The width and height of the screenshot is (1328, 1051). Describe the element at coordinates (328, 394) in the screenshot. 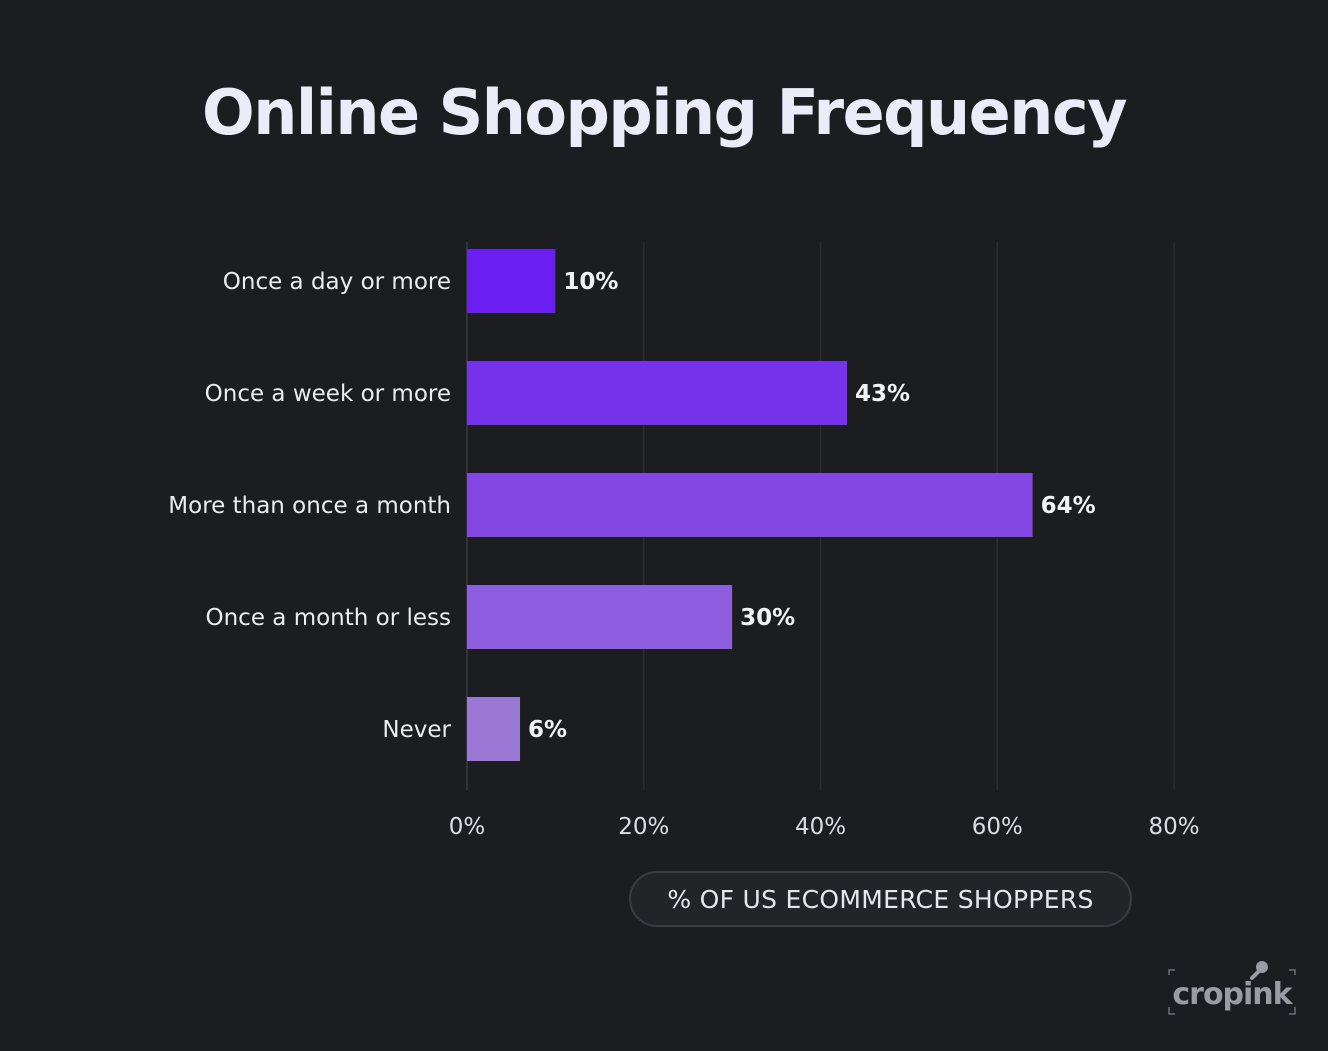

I see `category-label-1: Once a week or more` at that location.